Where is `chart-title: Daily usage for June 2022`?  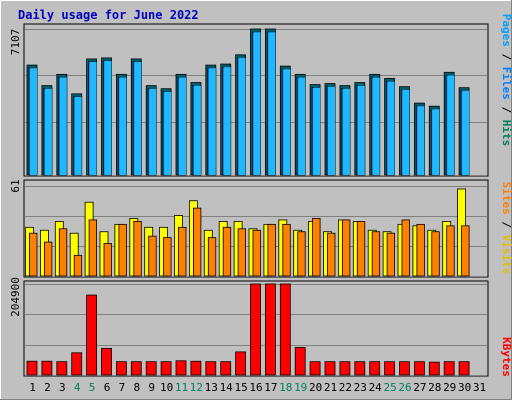
chart-title: Daily usage for June 2022 is located at coordinates (108, 15).